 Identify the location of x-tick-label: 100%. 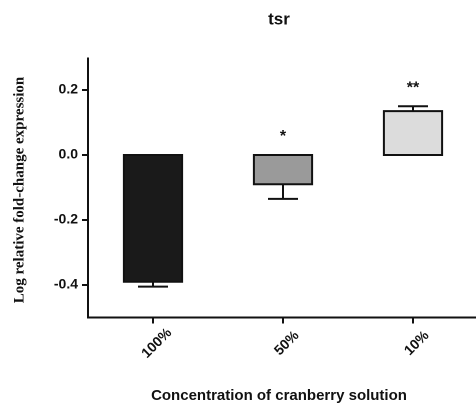
(156, 342).